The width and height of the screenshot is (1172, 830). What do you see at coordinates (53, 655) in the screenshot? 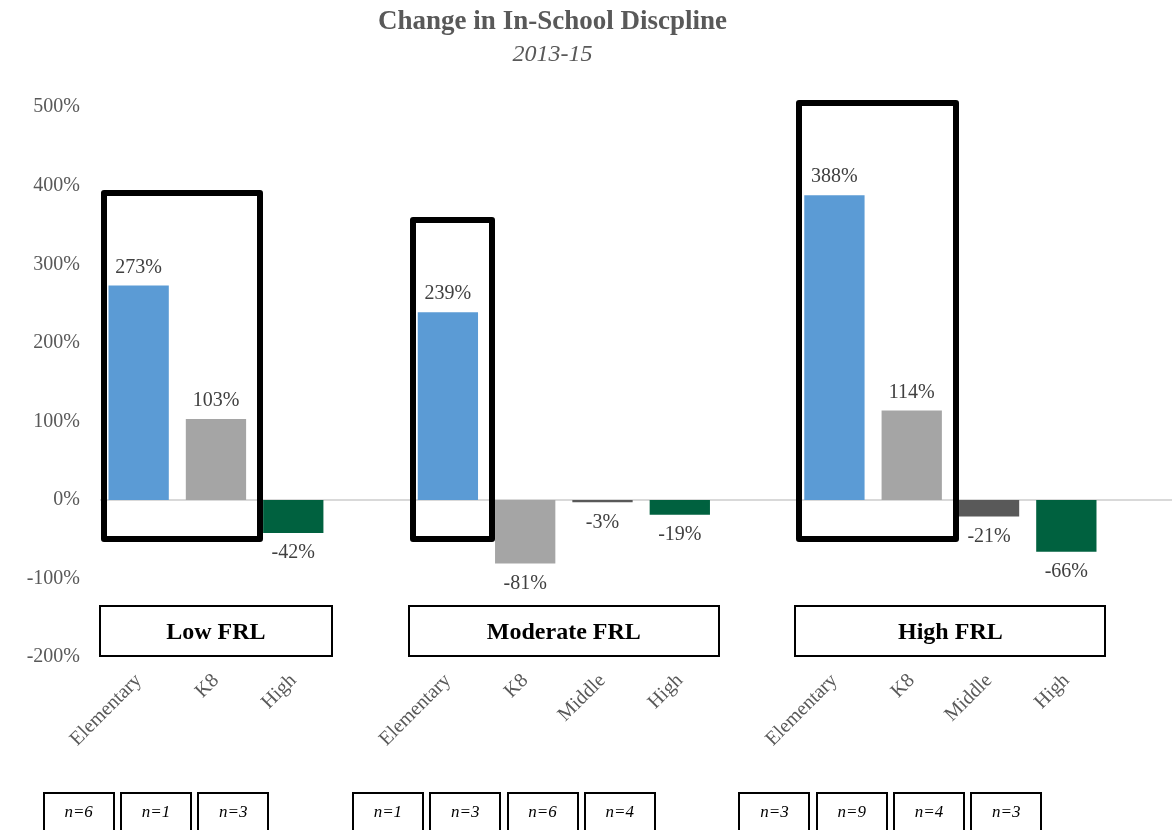
I see `y-tick-label: -200%` at bounding box center [53, 655].